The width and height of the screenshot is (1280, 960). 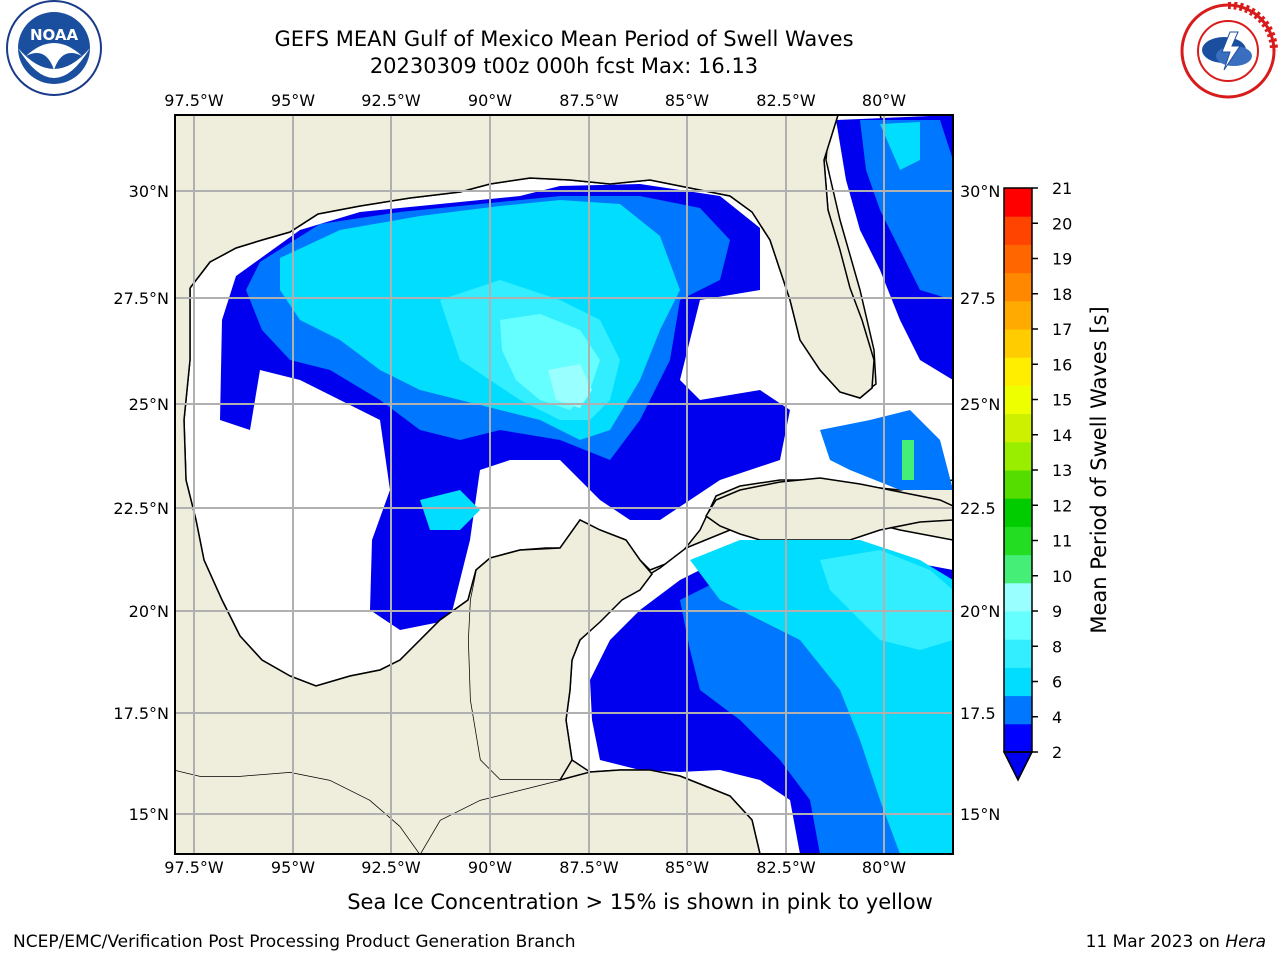 What do you see at coordinates (1062, 294) in the screenshot?
I see `colorbar-tick-label: 18` at bounding box center [1062, 294].